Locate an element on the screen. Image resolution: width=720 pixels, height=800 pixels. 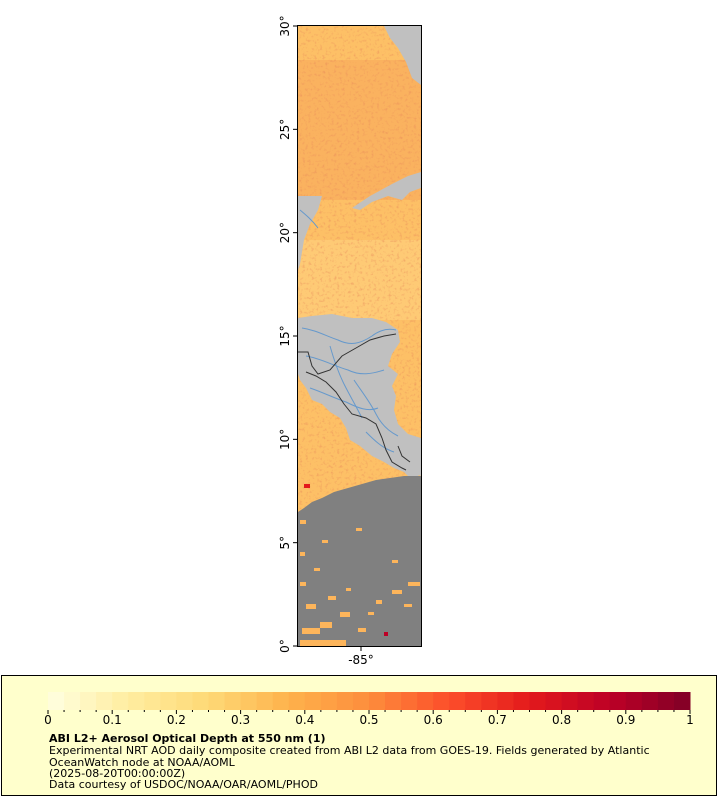
land-central-america is located at coordinates (359, 397).